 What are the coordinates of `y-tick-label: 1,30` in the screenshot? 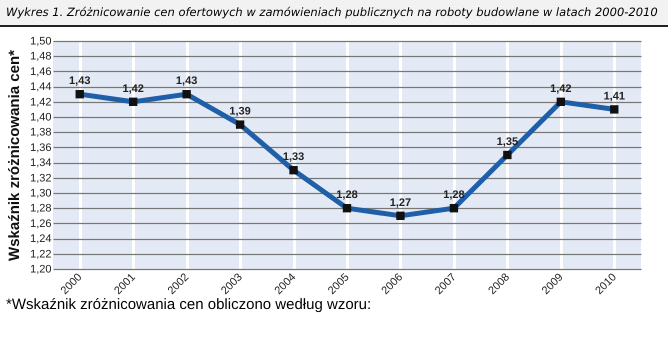 It's located at (41, 194).